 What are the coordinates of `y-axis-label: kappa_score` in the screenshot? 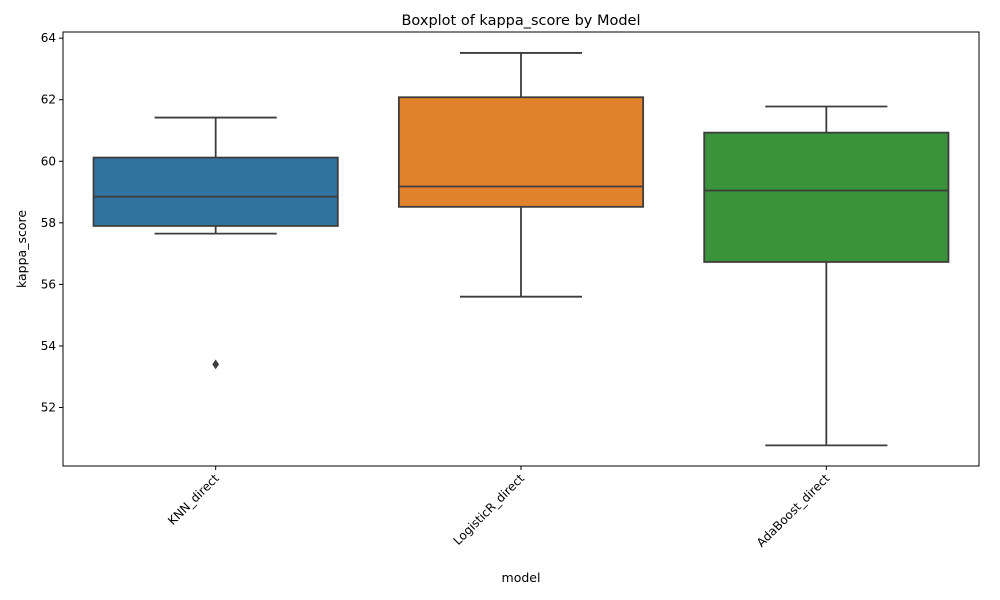 It's located at (21, 249).